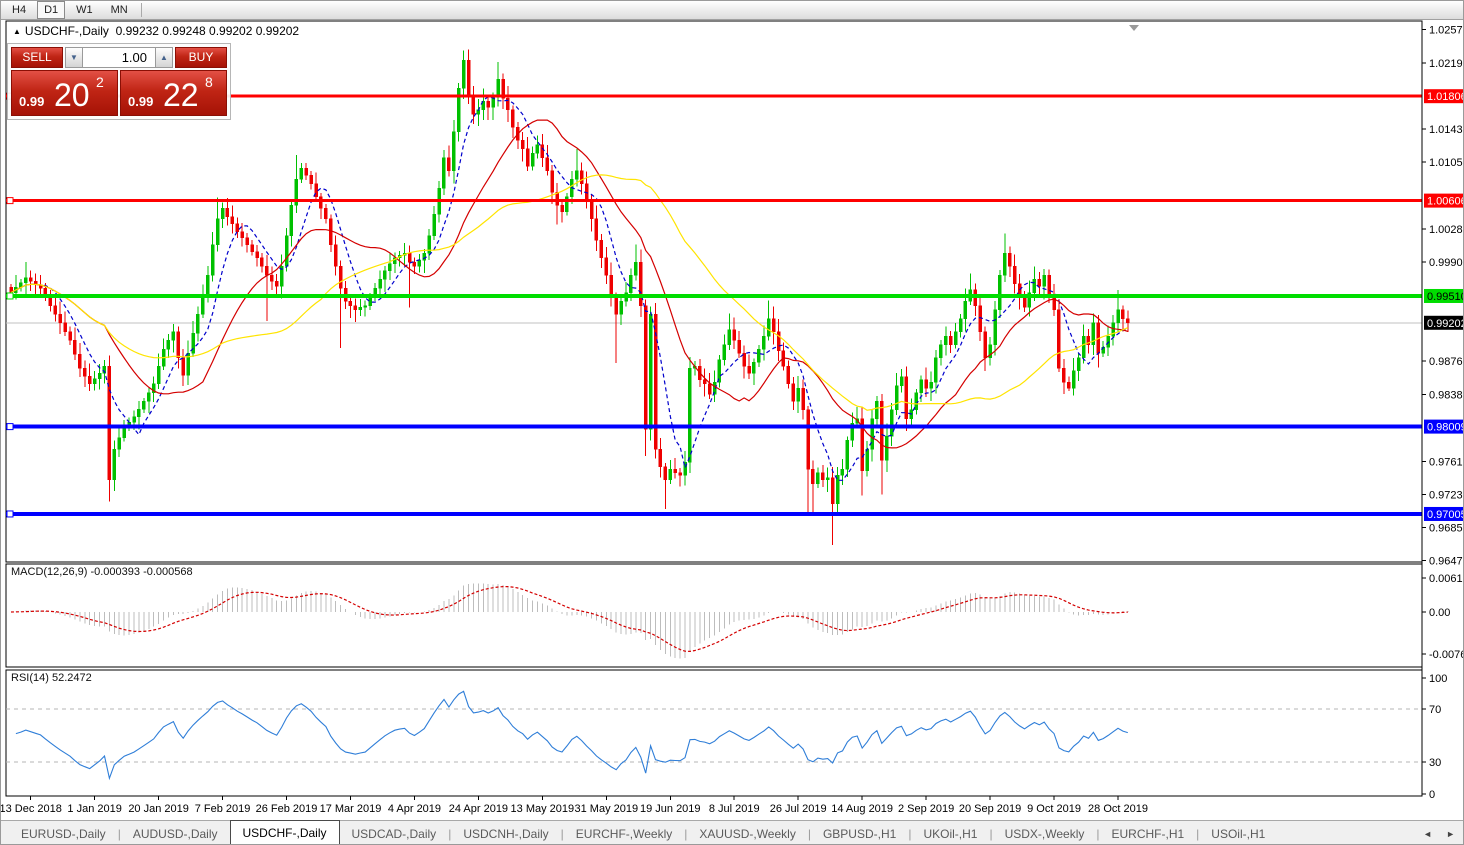 Image resolution: width=1464 pixels, height=845 pixels. I want to click on tab-EURCHF-H1: EURCHF-,H1, so click(1148, 834).